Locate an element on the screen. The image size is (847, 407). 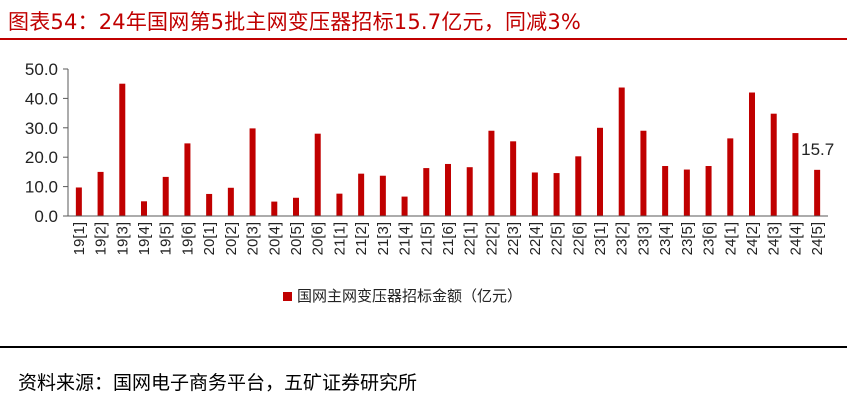
x-tick-label: 23[6] is located at coordinates (709, 238).